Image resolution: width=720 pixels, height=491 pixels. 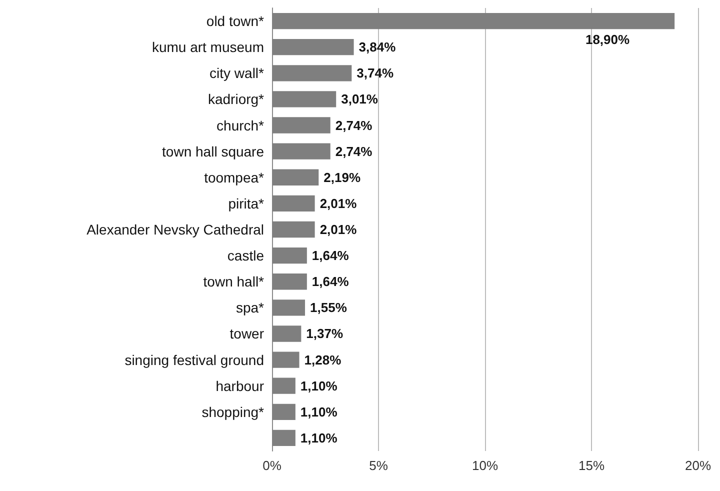 I want to click on y-tick-label: castle, so click(x=245, y=256).